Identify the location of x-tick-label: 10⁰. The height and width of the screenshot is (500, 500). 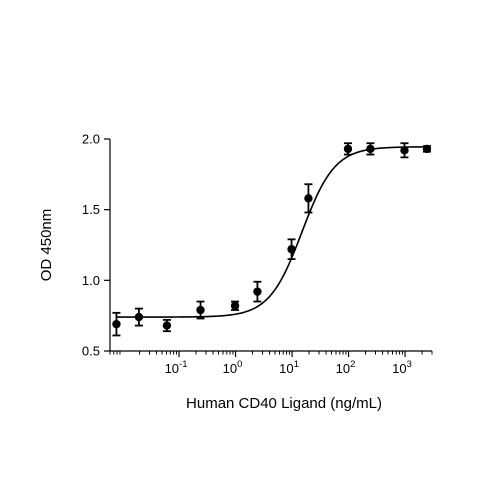
(233, 367).